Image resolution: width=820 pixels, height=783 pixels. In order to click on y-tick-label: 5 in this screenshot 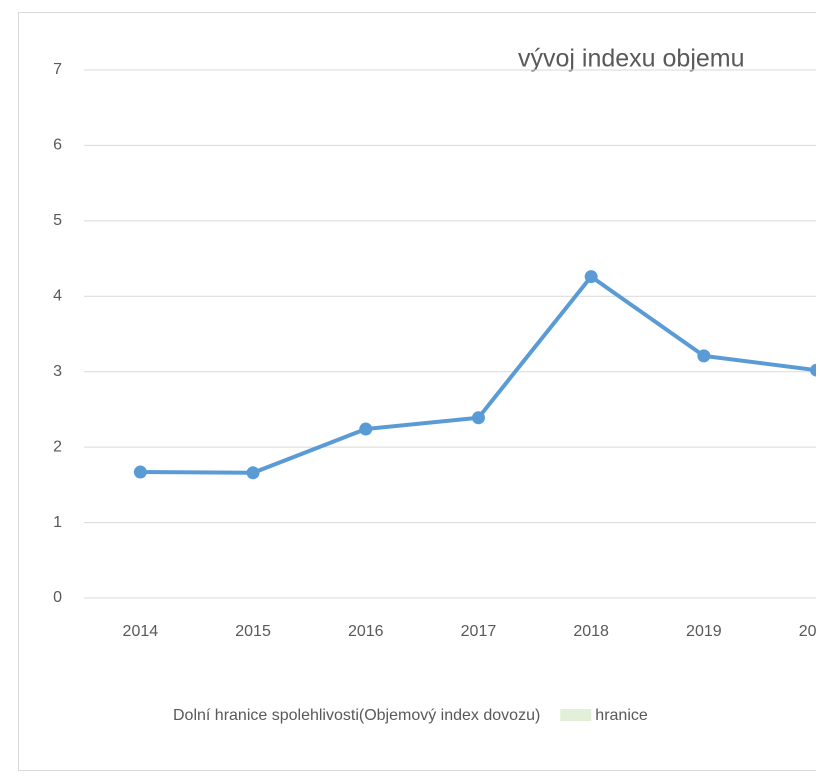, I will do `click(57, 220)`.